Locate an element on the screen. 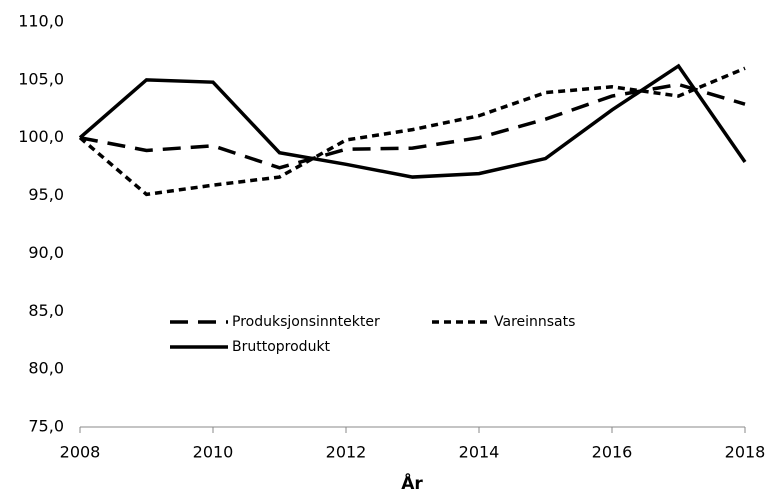  x-tick-label: 2012 is located at coordinates (346, 452).